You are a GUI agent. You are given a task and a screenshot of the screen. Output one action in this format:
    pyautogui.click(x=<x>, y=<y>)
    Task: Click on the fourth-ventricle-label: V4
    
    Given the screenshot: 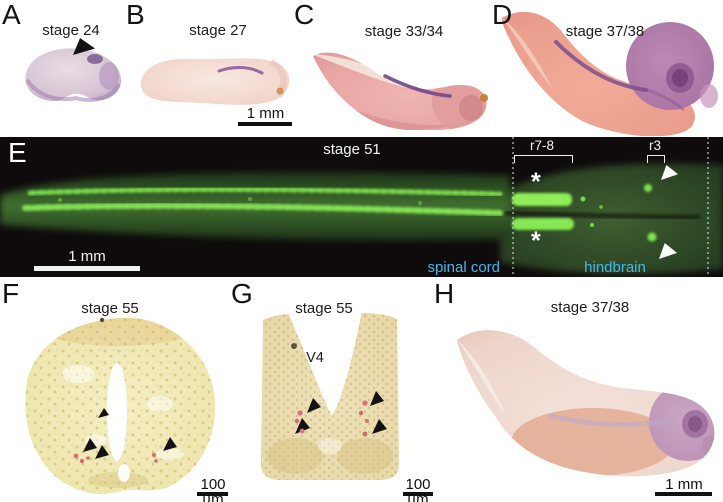 What is the action you would take?
    pyautogui.click(x=315, y=358)
    